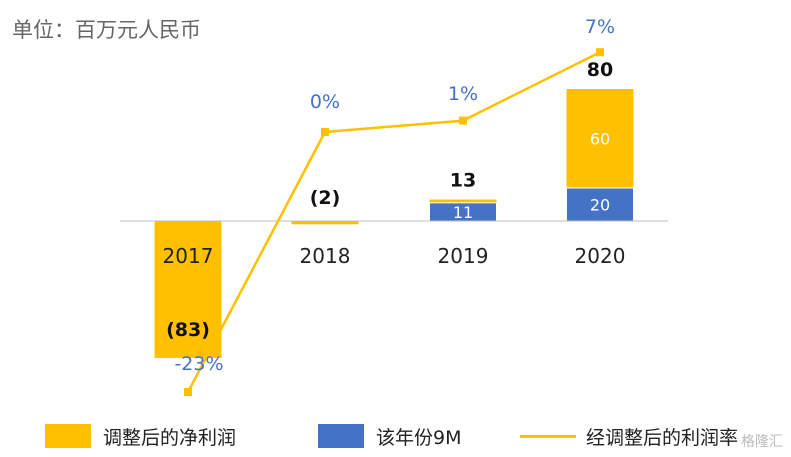  Describe the element at coordinates (548, 436) in the screenshot. I see `legend-swatch-margin` at that location.